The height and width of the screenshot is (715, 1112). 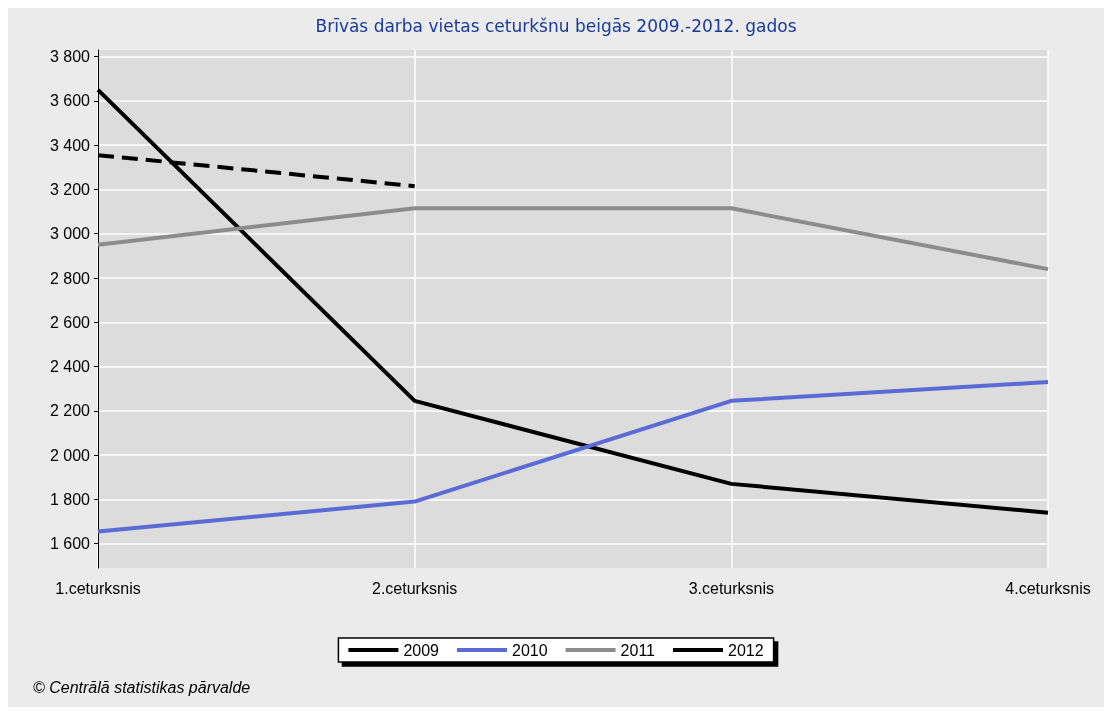 I want to click on chart-title: Brīvās darba vietas ceturkšnu beigās 2009.-2012. gados, so click(x=556, y=25).